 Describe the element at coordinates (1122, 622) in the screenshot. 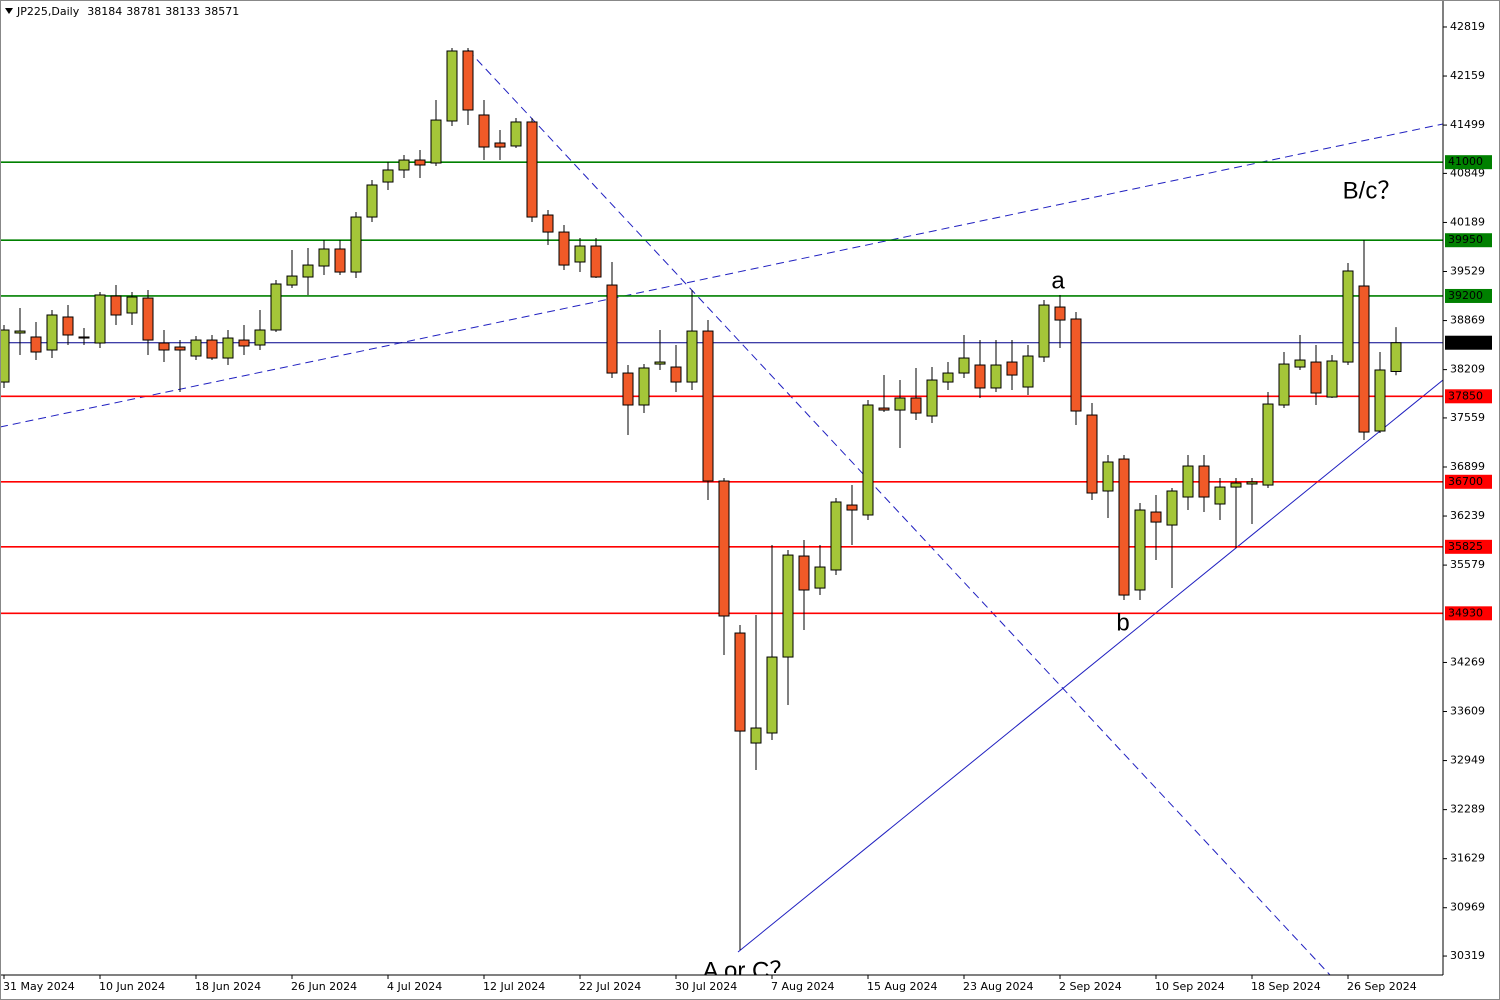

I see `annotation: b` at that location.